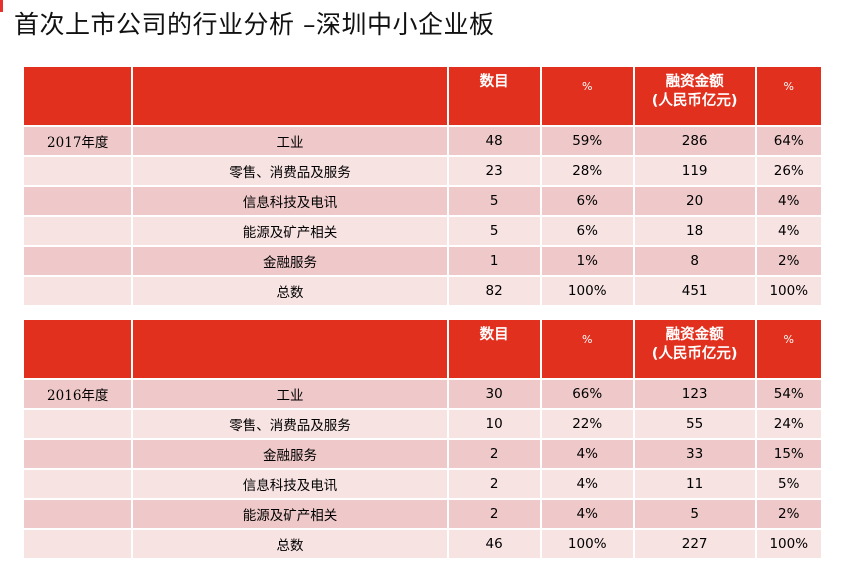 This screenshot has width=850, height=567. I want to click on count-pct-cell: 100%, so click(587, 544).